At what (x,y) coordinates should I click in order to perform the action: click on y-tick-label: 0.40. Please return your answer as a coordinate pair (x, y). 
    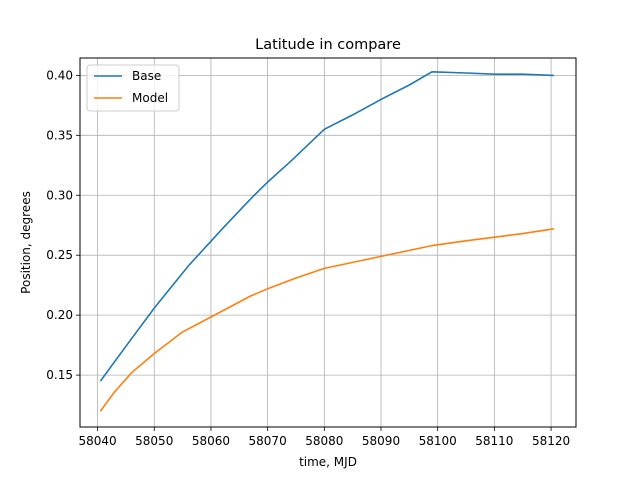
    Looking at the image, I should click on (59, 75).